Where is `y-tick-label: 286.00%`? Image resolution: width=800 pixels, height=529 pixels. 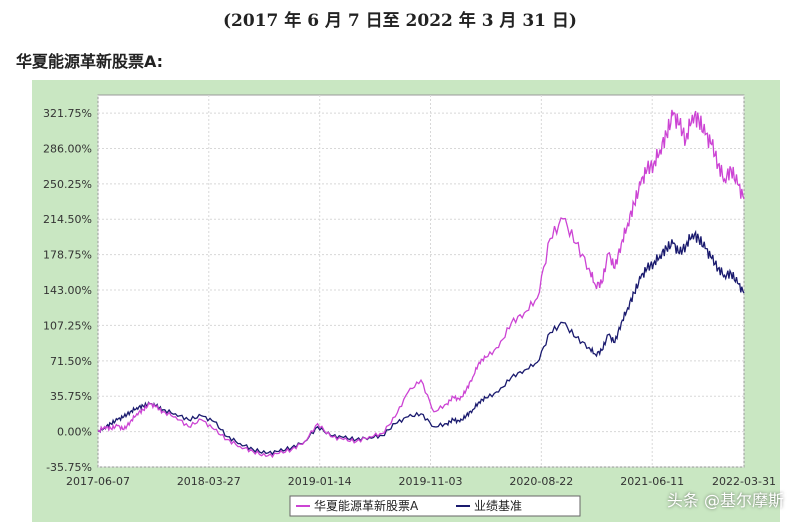
y-tick-label: 286.00% is located at coordinates (67, 148).